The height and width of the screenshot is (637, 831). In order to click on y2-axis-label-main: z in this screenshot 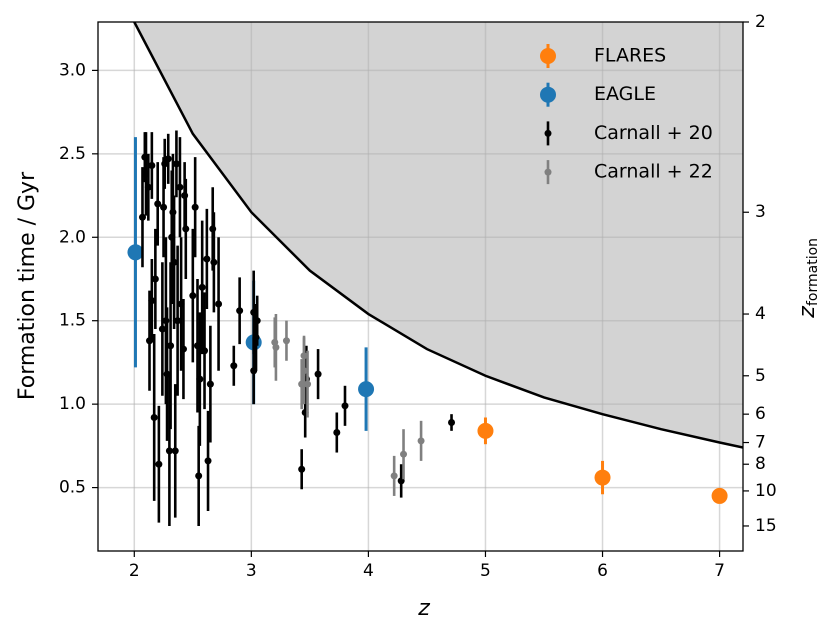, I will do `click(807, 312)`.